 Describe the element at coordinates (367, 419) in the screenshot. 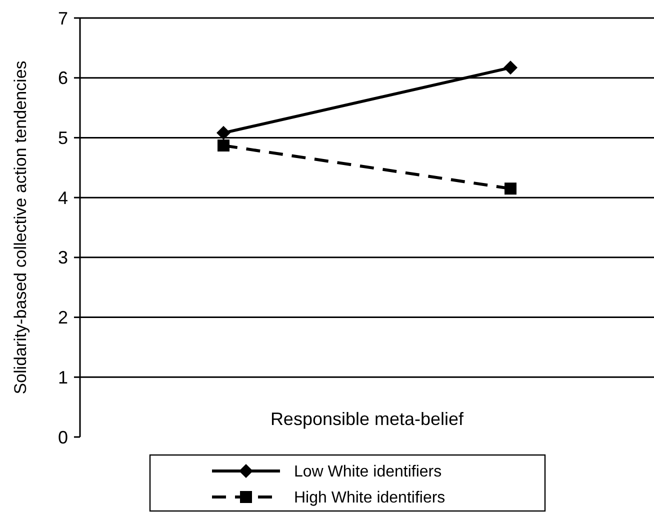

I see `x-axis-title: Responsible meta-belief` at that location.